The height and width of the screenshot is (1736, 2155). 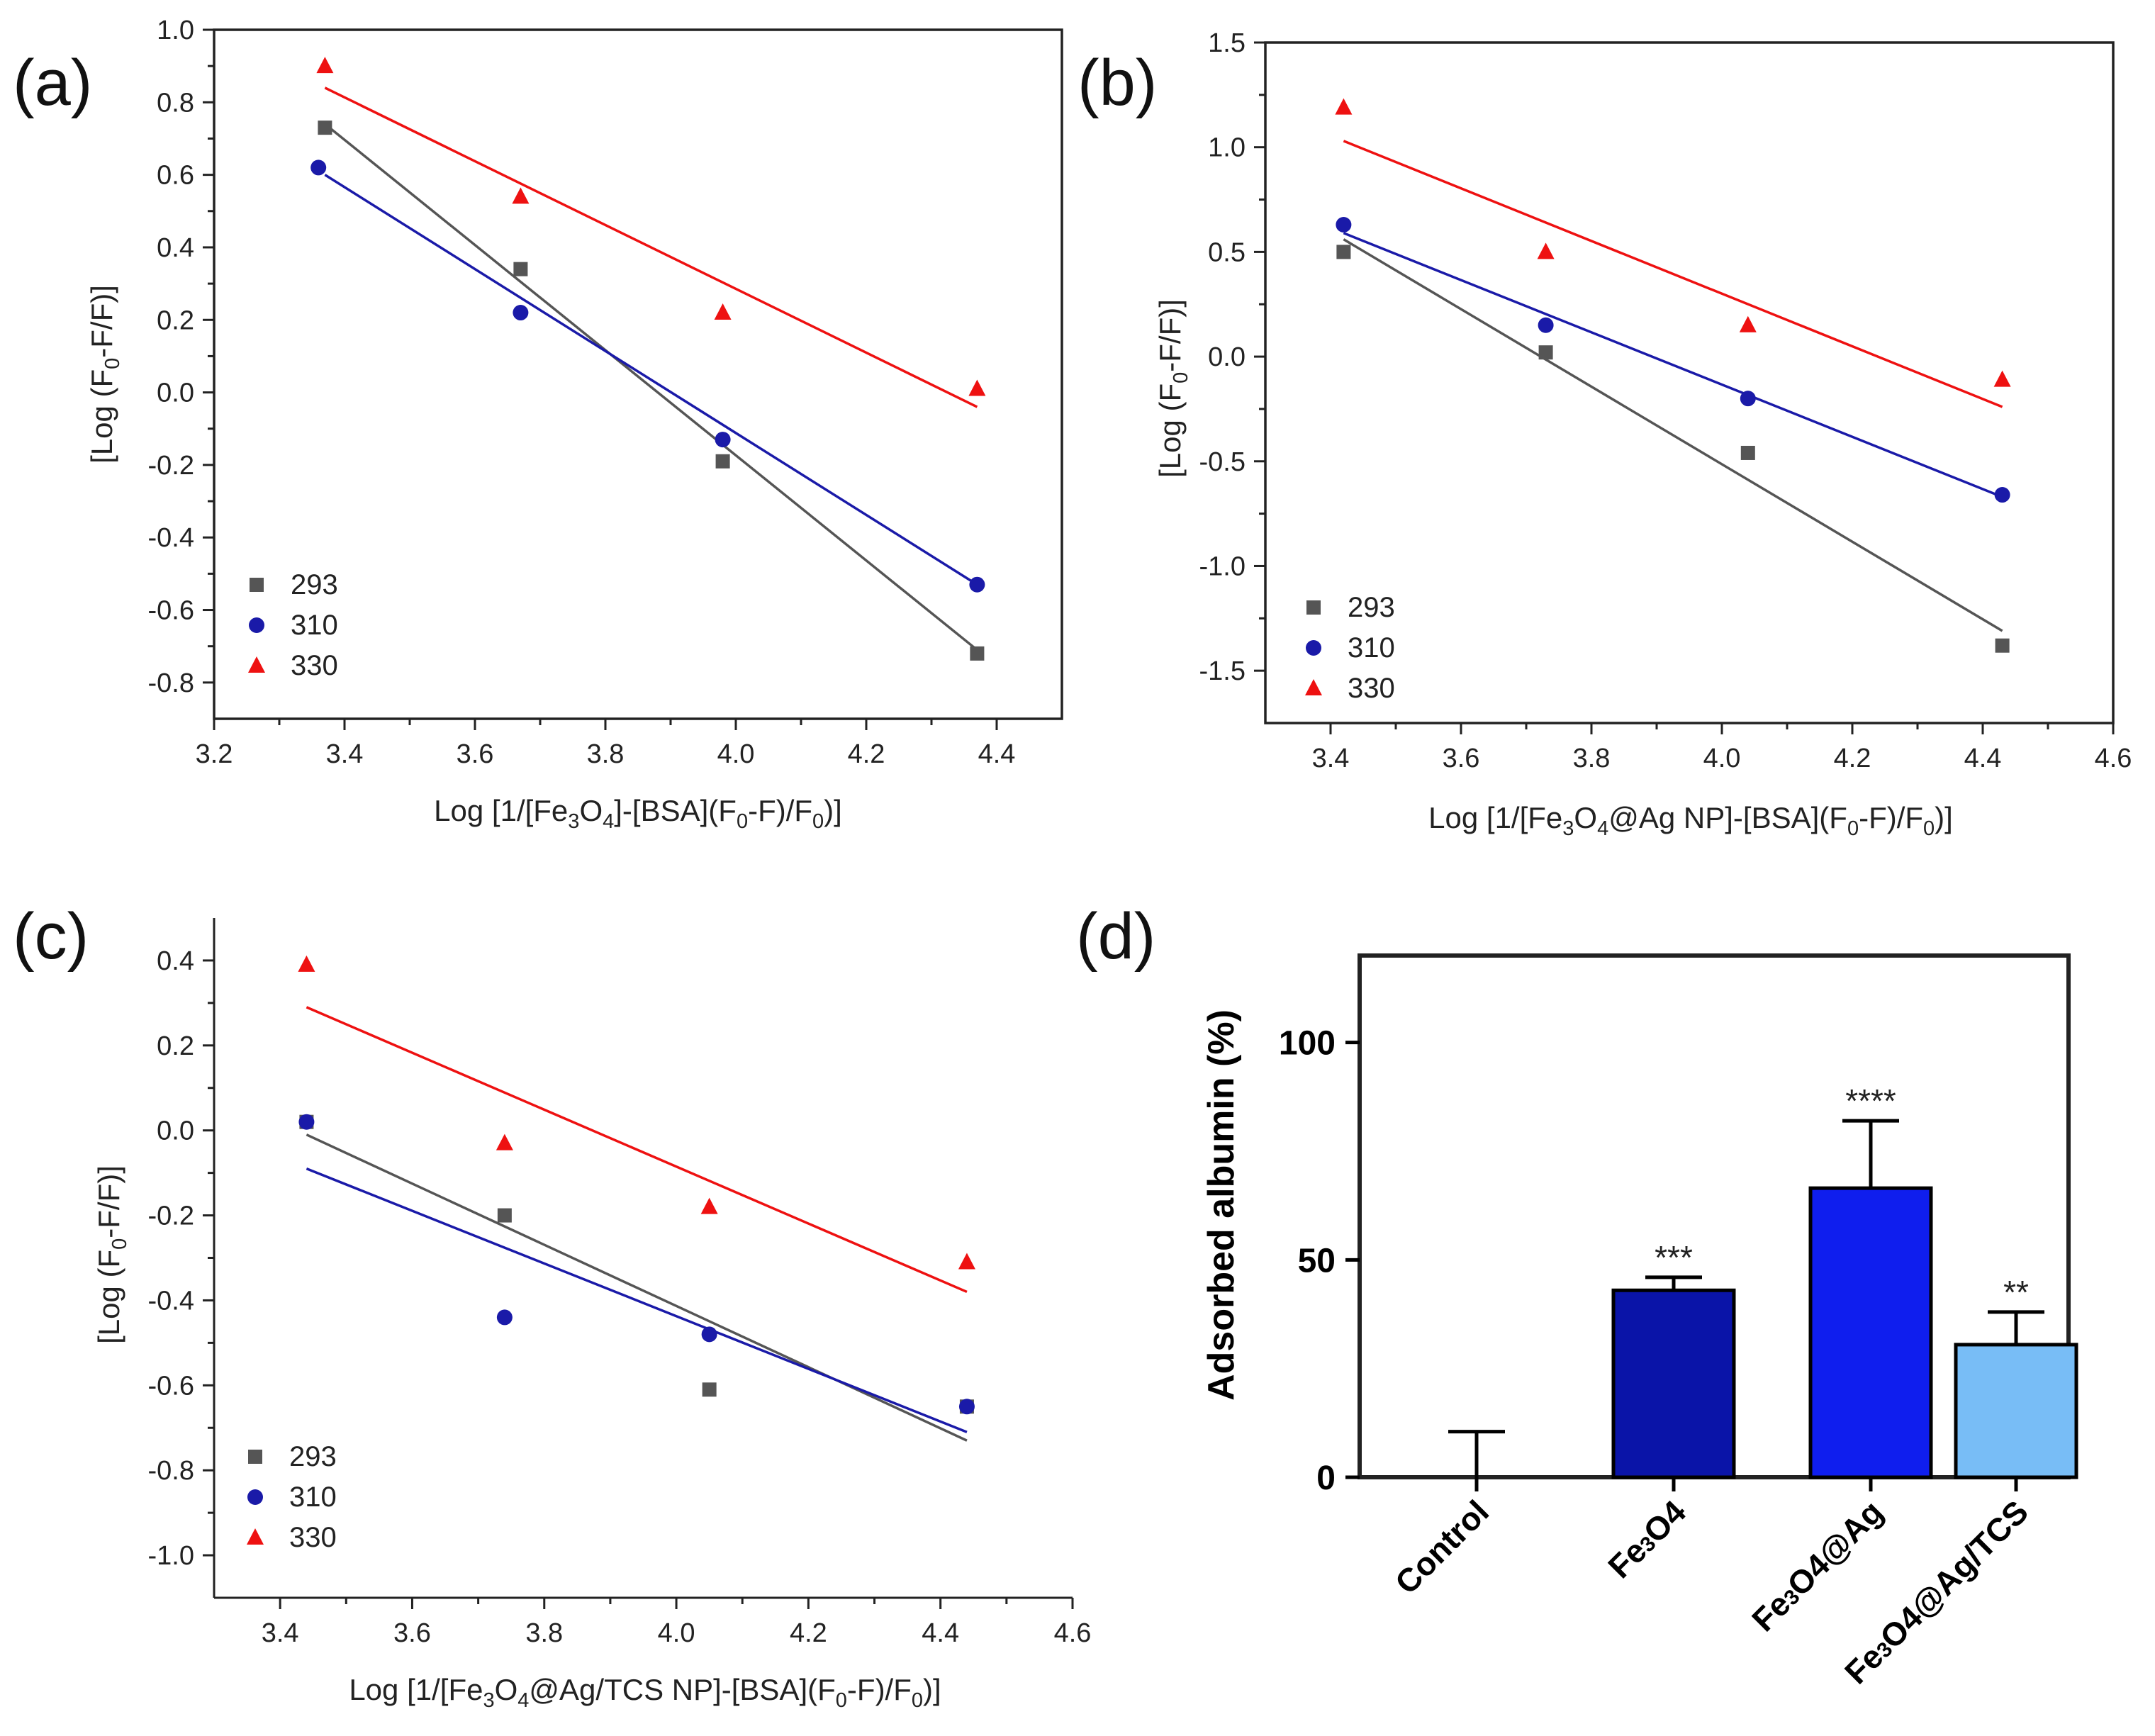 What do you see at coordinates (175, 321) in the screenshot?
I see `y-tick-label-a-5: 0.2` at bounding box center [175, 321].